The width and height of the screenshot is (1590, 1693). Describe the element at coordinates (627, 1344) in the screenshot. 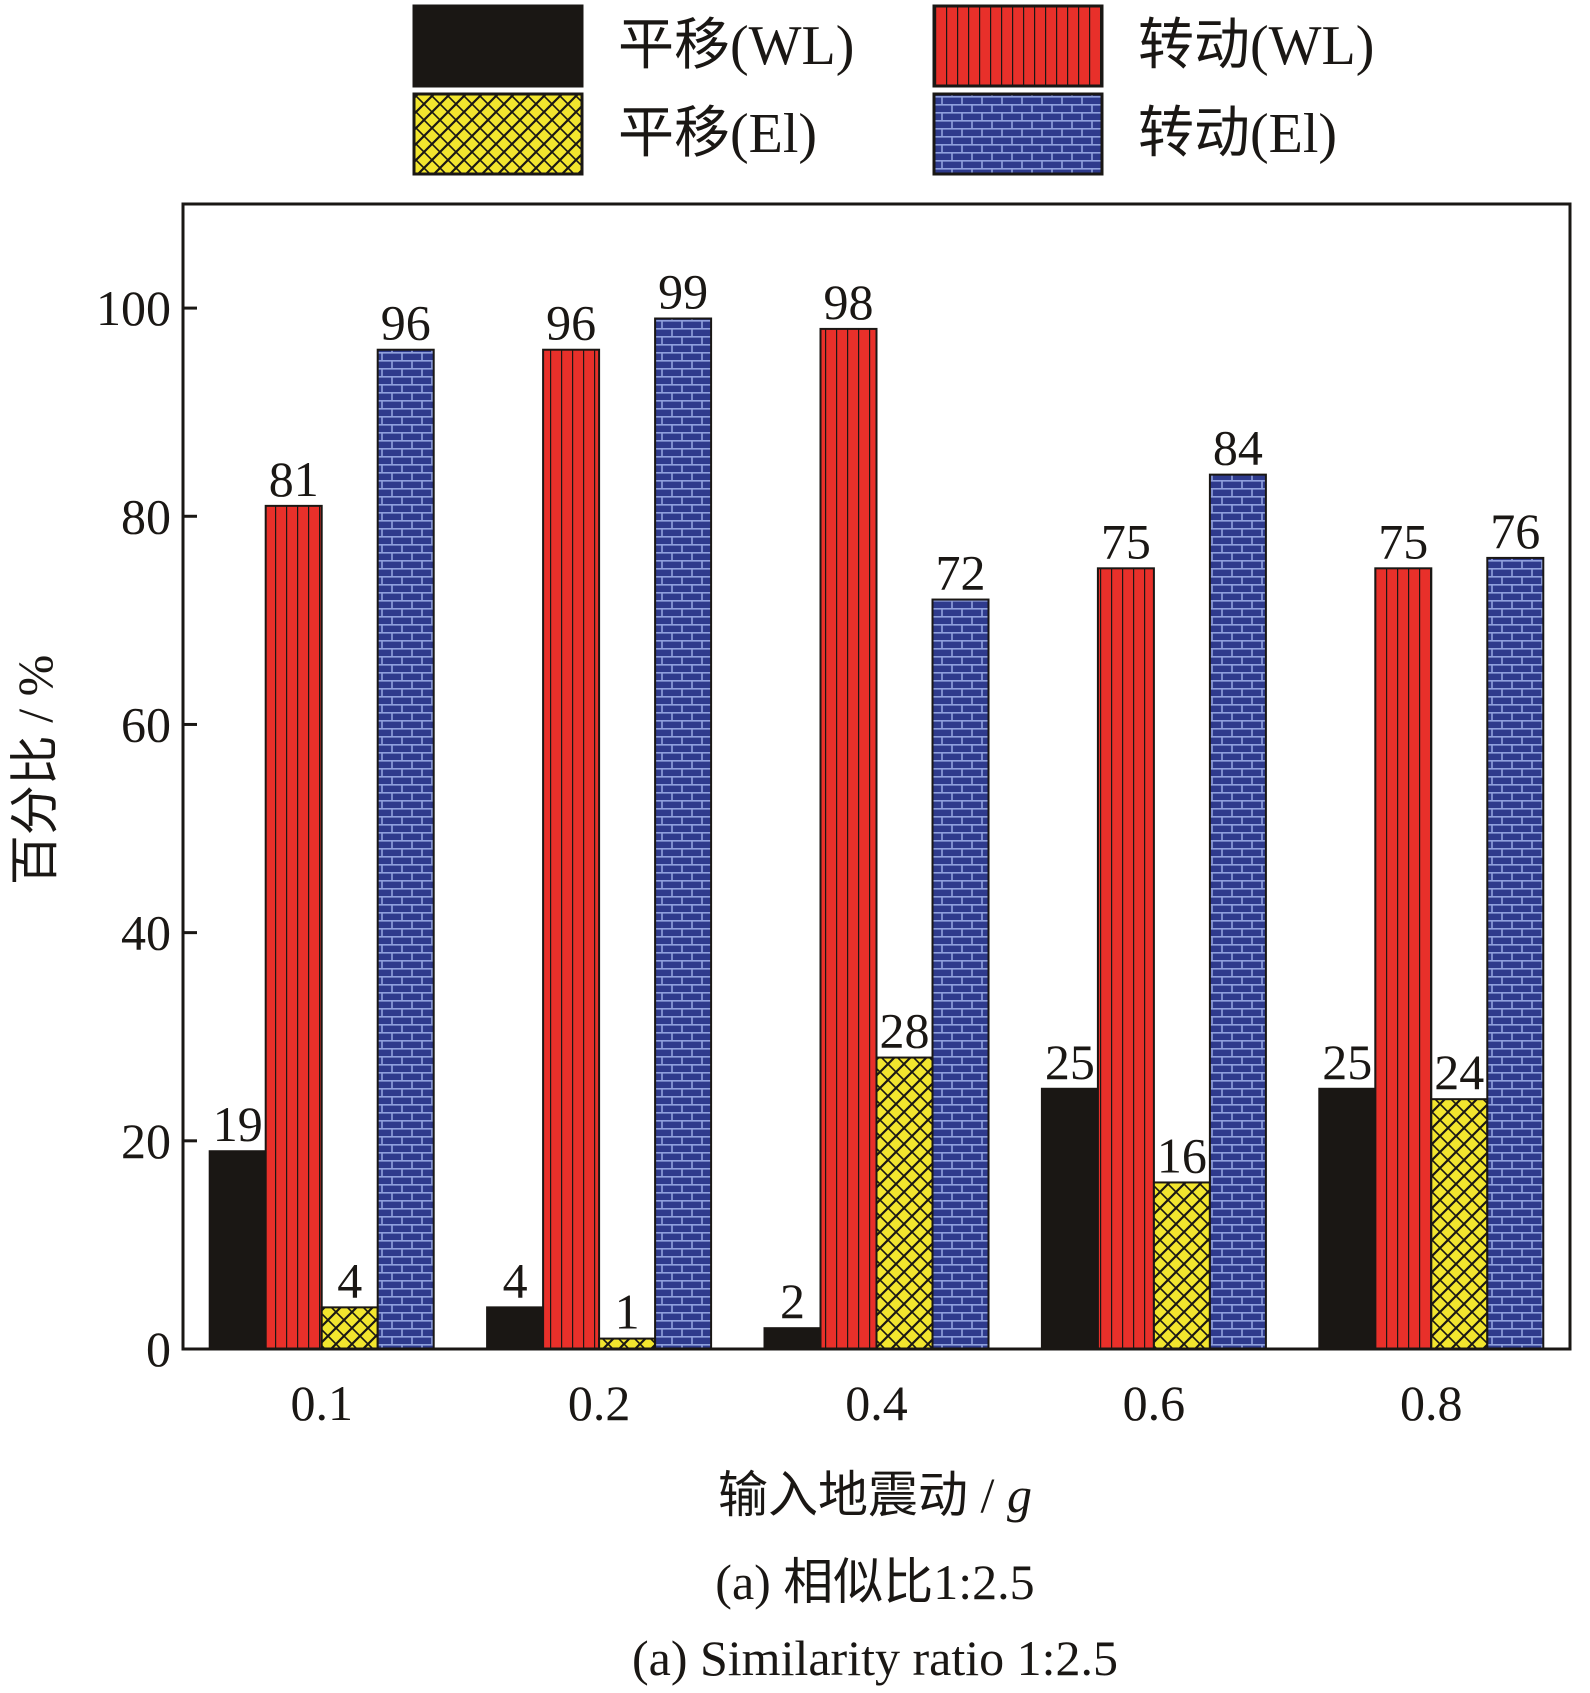

I see `bar-0.2-series-2` at that location.